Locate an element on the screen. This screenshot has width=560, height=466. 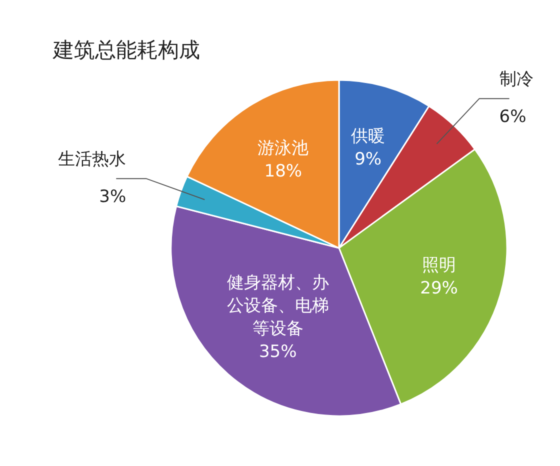
slice-label: 健身器材、办公设备、电梯等设备 is located at coordinates (277, 305).